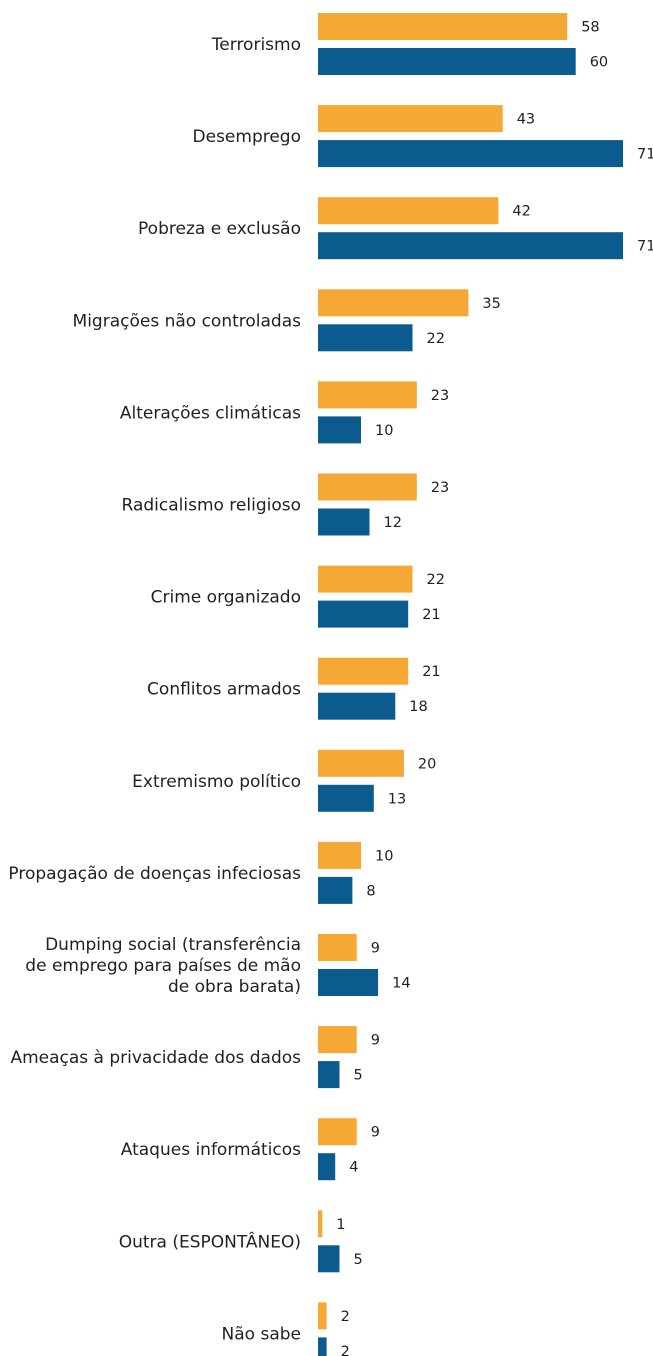  What do you see at coordinates (210, 1241) in the screenshot?
I see `category-label: Outra (ESPONTÂNEO)` at bounding box center [210, 1241].